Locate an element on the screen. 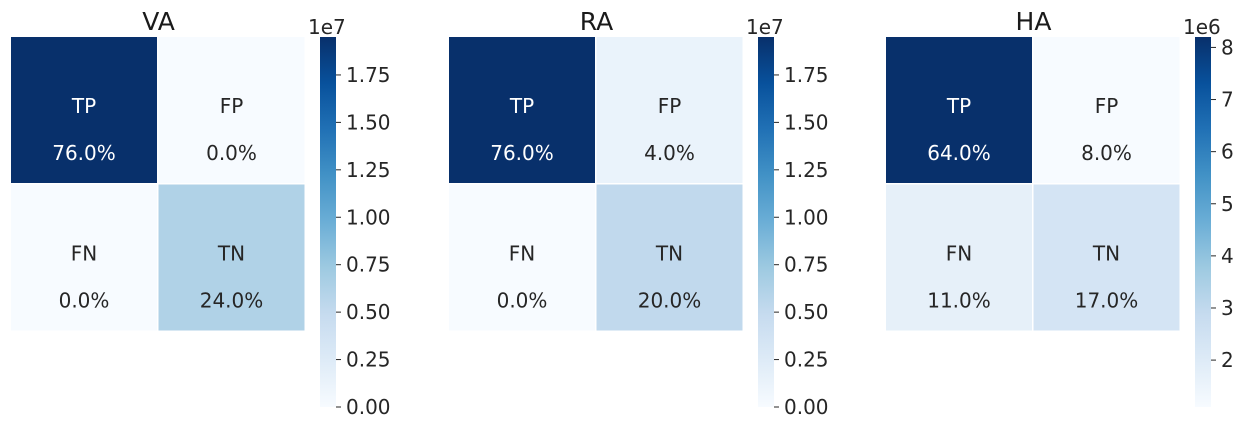 The width and height of the screenshot is (1247, 429). colorbar-tick-label: 2 is located at coordinates (1227, 360).